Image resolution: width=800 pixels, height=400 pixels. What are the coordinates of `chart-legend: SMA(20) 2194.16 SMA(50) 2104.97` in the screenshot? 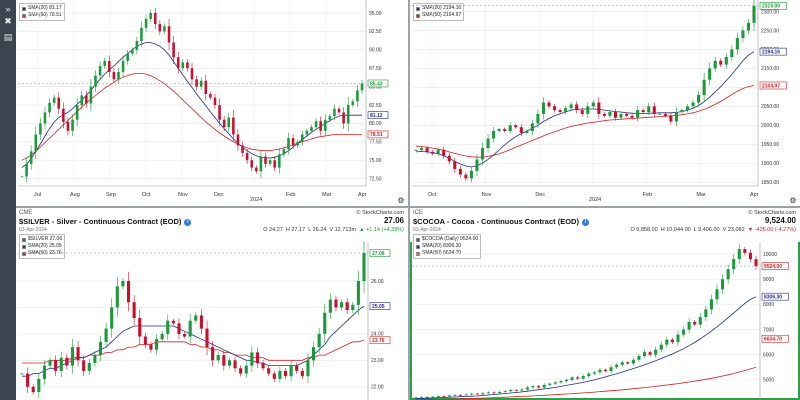 It's located at (439, 12).